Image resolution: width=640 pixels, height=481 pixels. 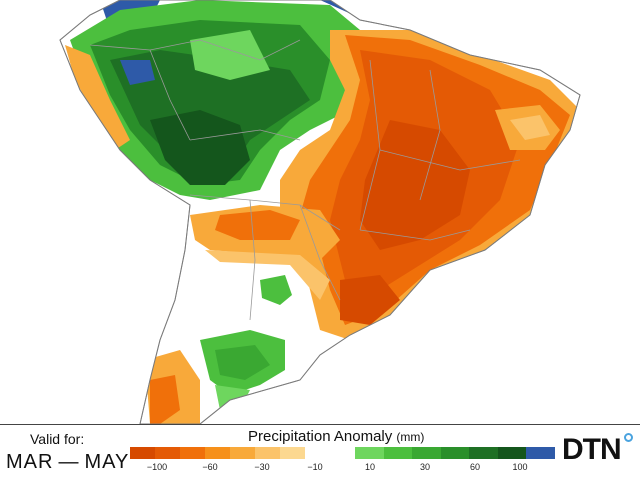 I want to click on anomaly-dry-100-south, so click(x=370, y=300).